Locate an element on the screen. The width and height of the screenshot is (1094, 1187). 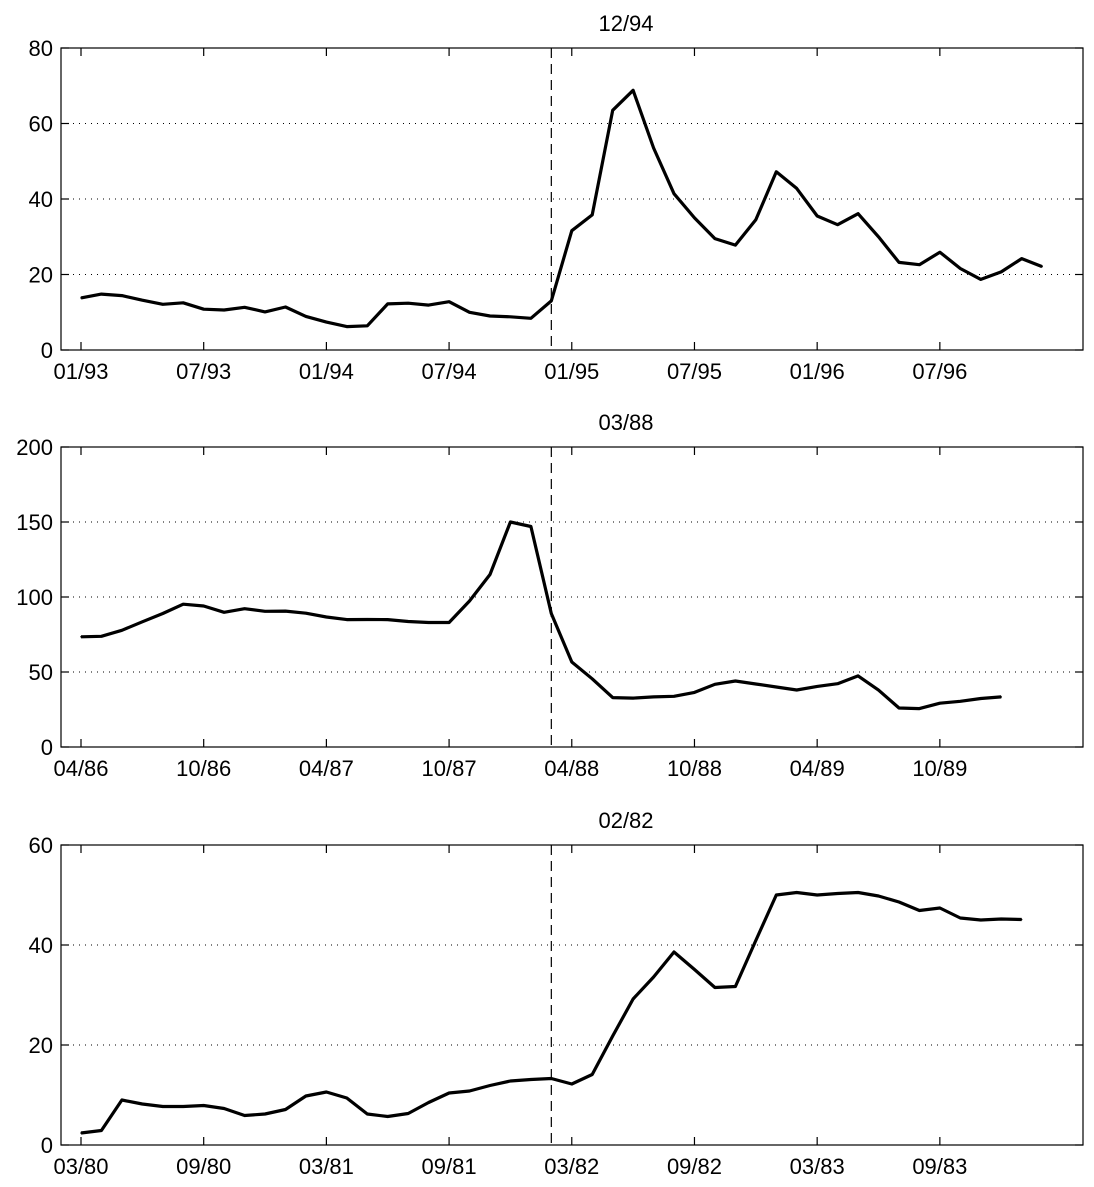
y-tick-label: 60 is located at coordinates (41, 845).